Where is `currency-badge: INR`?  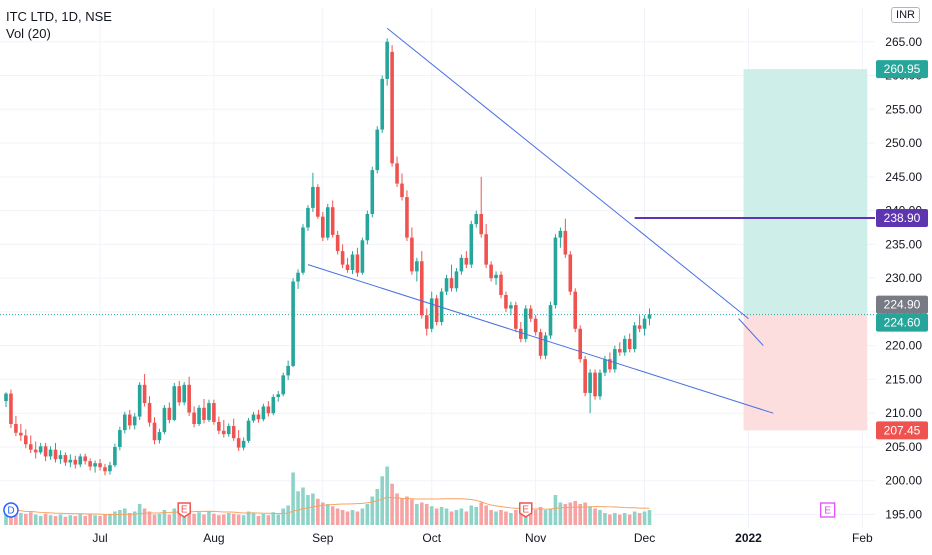 currency-badge: INR is located at coordinates (905, 15).